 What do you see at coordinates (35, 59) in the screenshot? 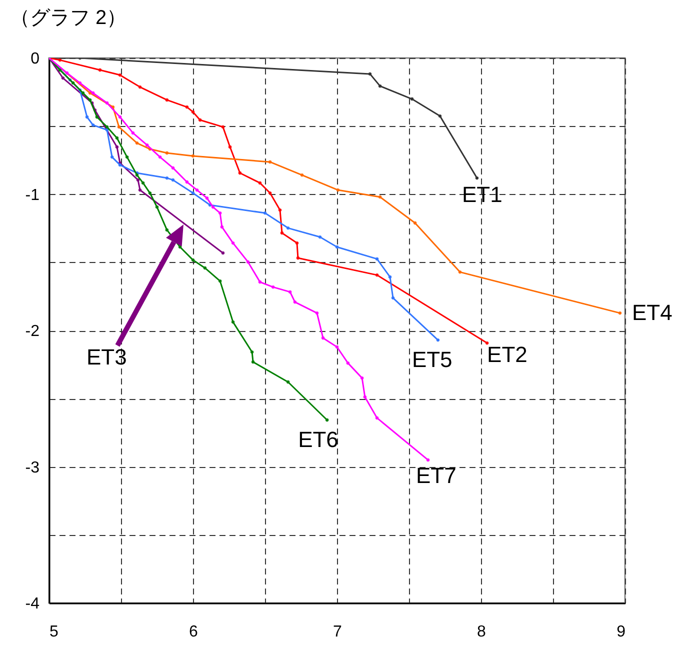
I see `y-tick-label: 0` at bounding box center [35, 59].